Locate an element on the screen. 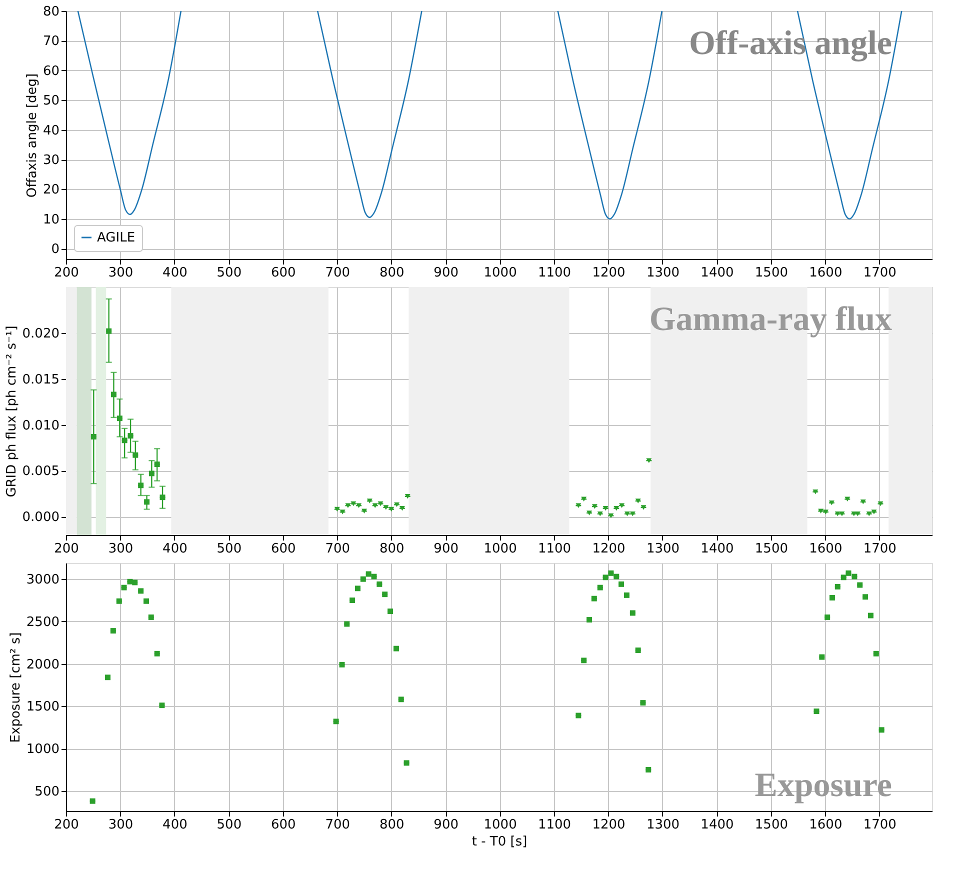 This screenshot has height=885, width=958. chart-title: Gamma-ray flux is located at coordinates (770, 319).